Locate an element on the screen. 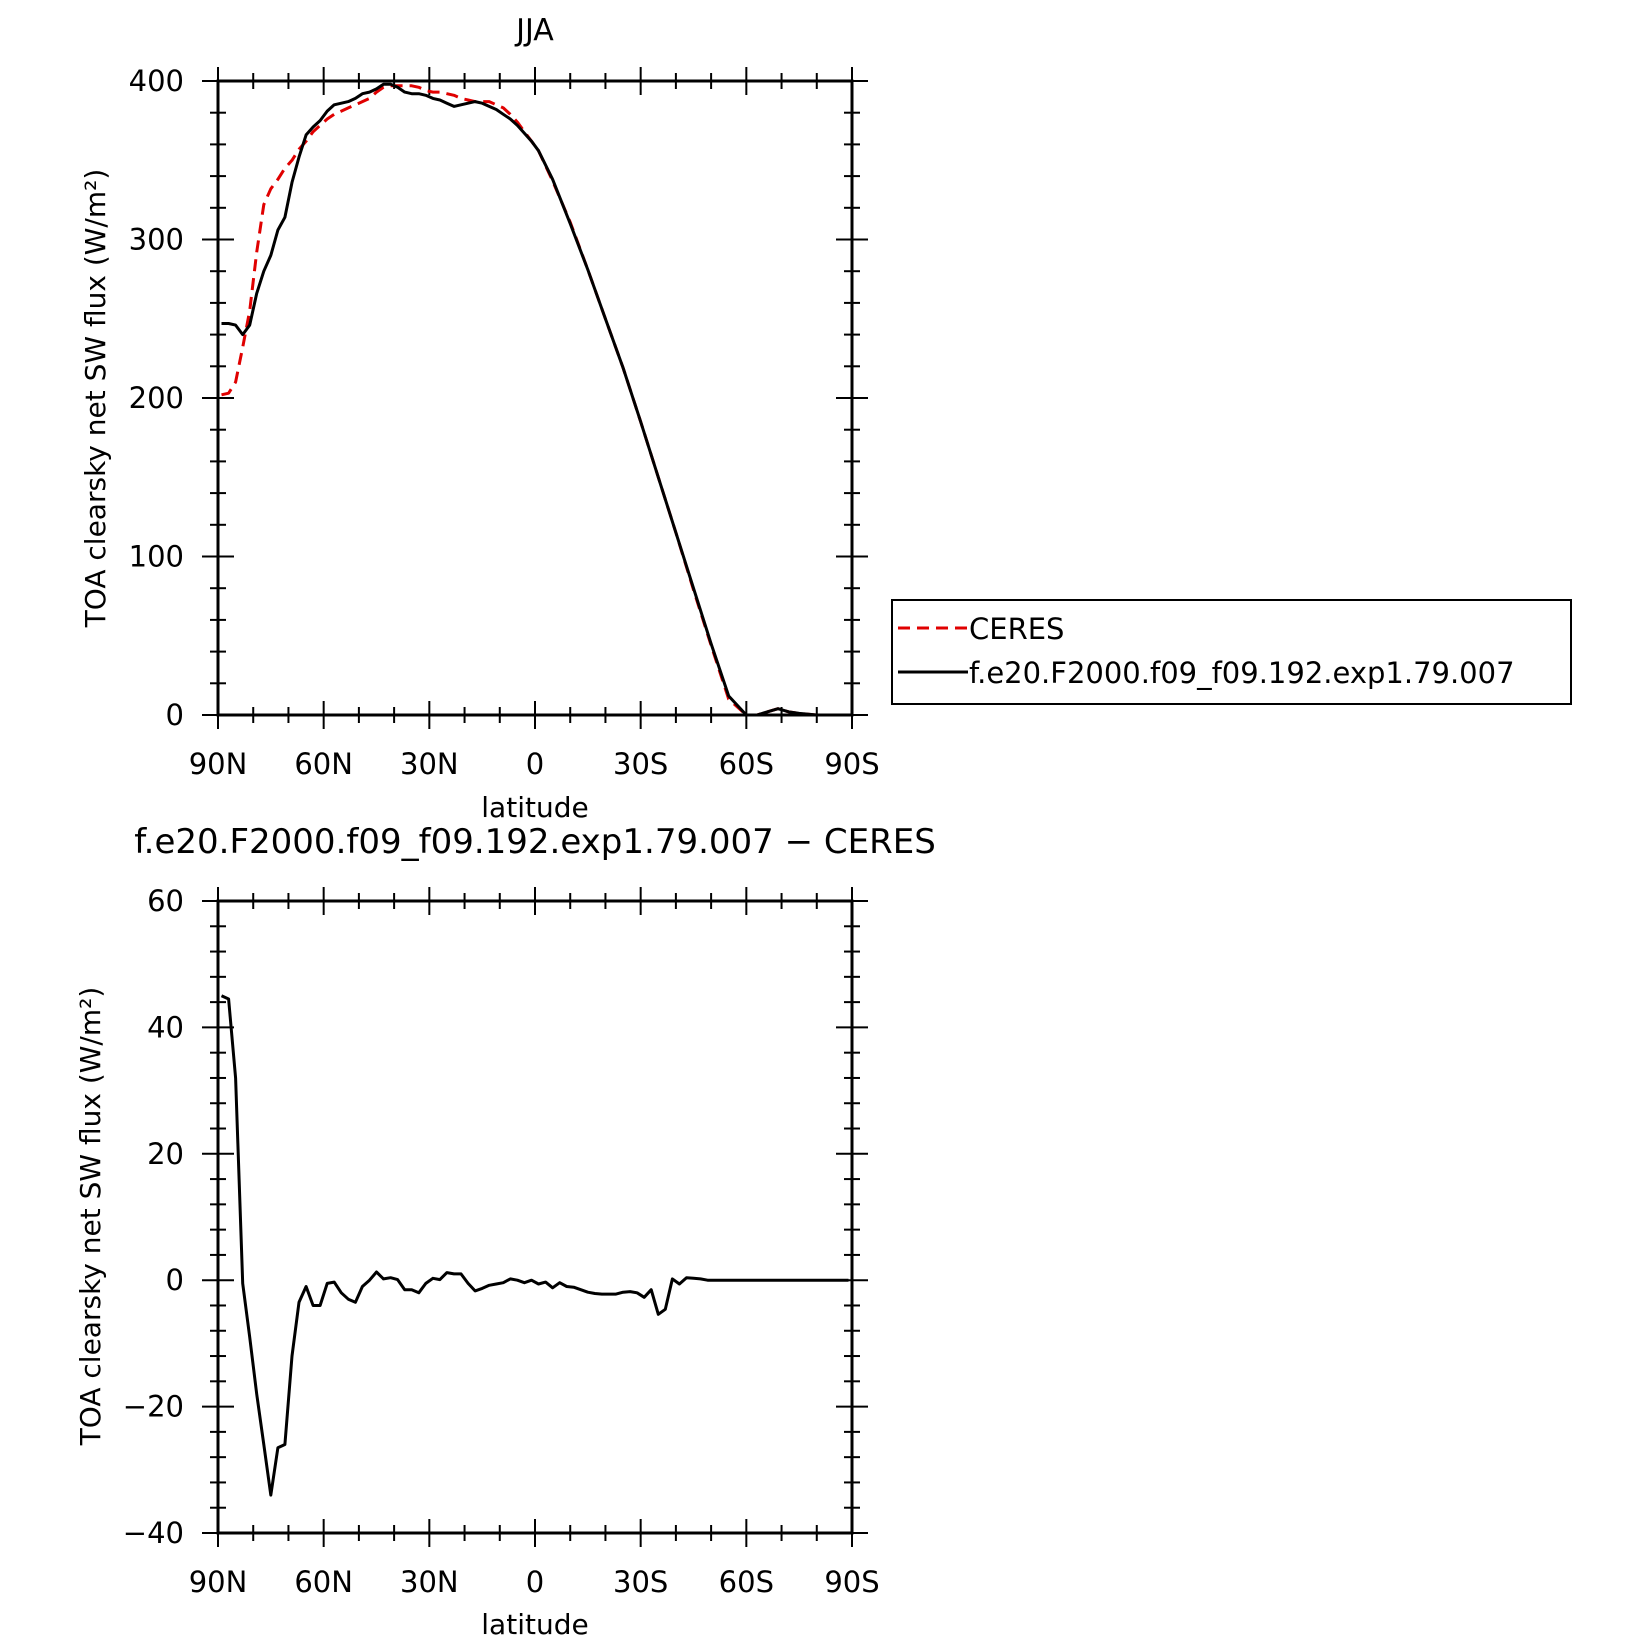 The image size is (1644, 1641). bottom-chart-y-tick-label: 60 is located at coordinates (165, 901).